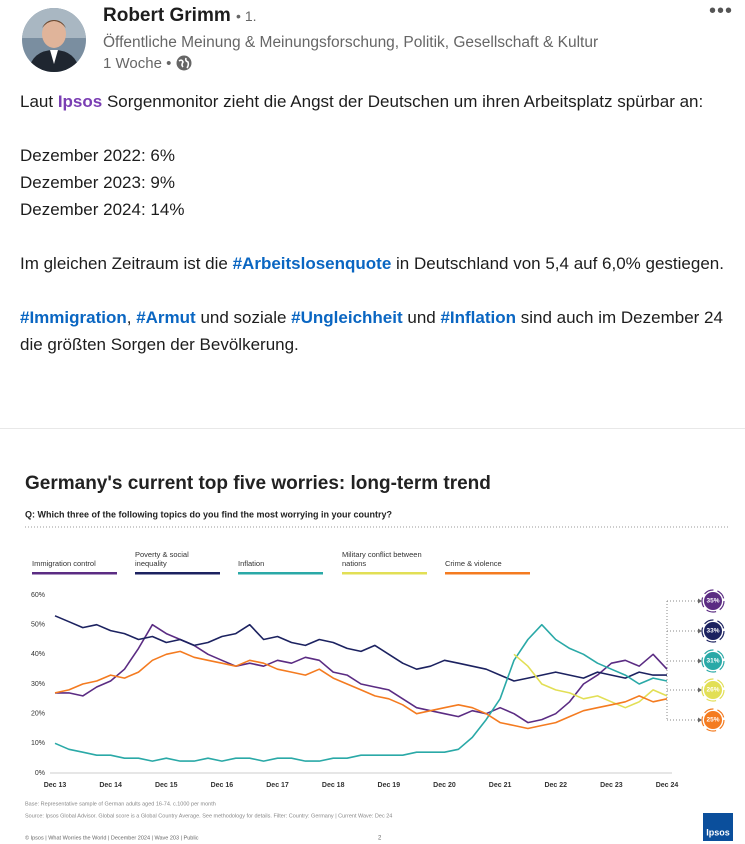 The image size is (745, 844). What do you see at coordinates (137, 63) in the screenshot?
I see `time-text: 1 Woche •` at bounding box center [137, 63].